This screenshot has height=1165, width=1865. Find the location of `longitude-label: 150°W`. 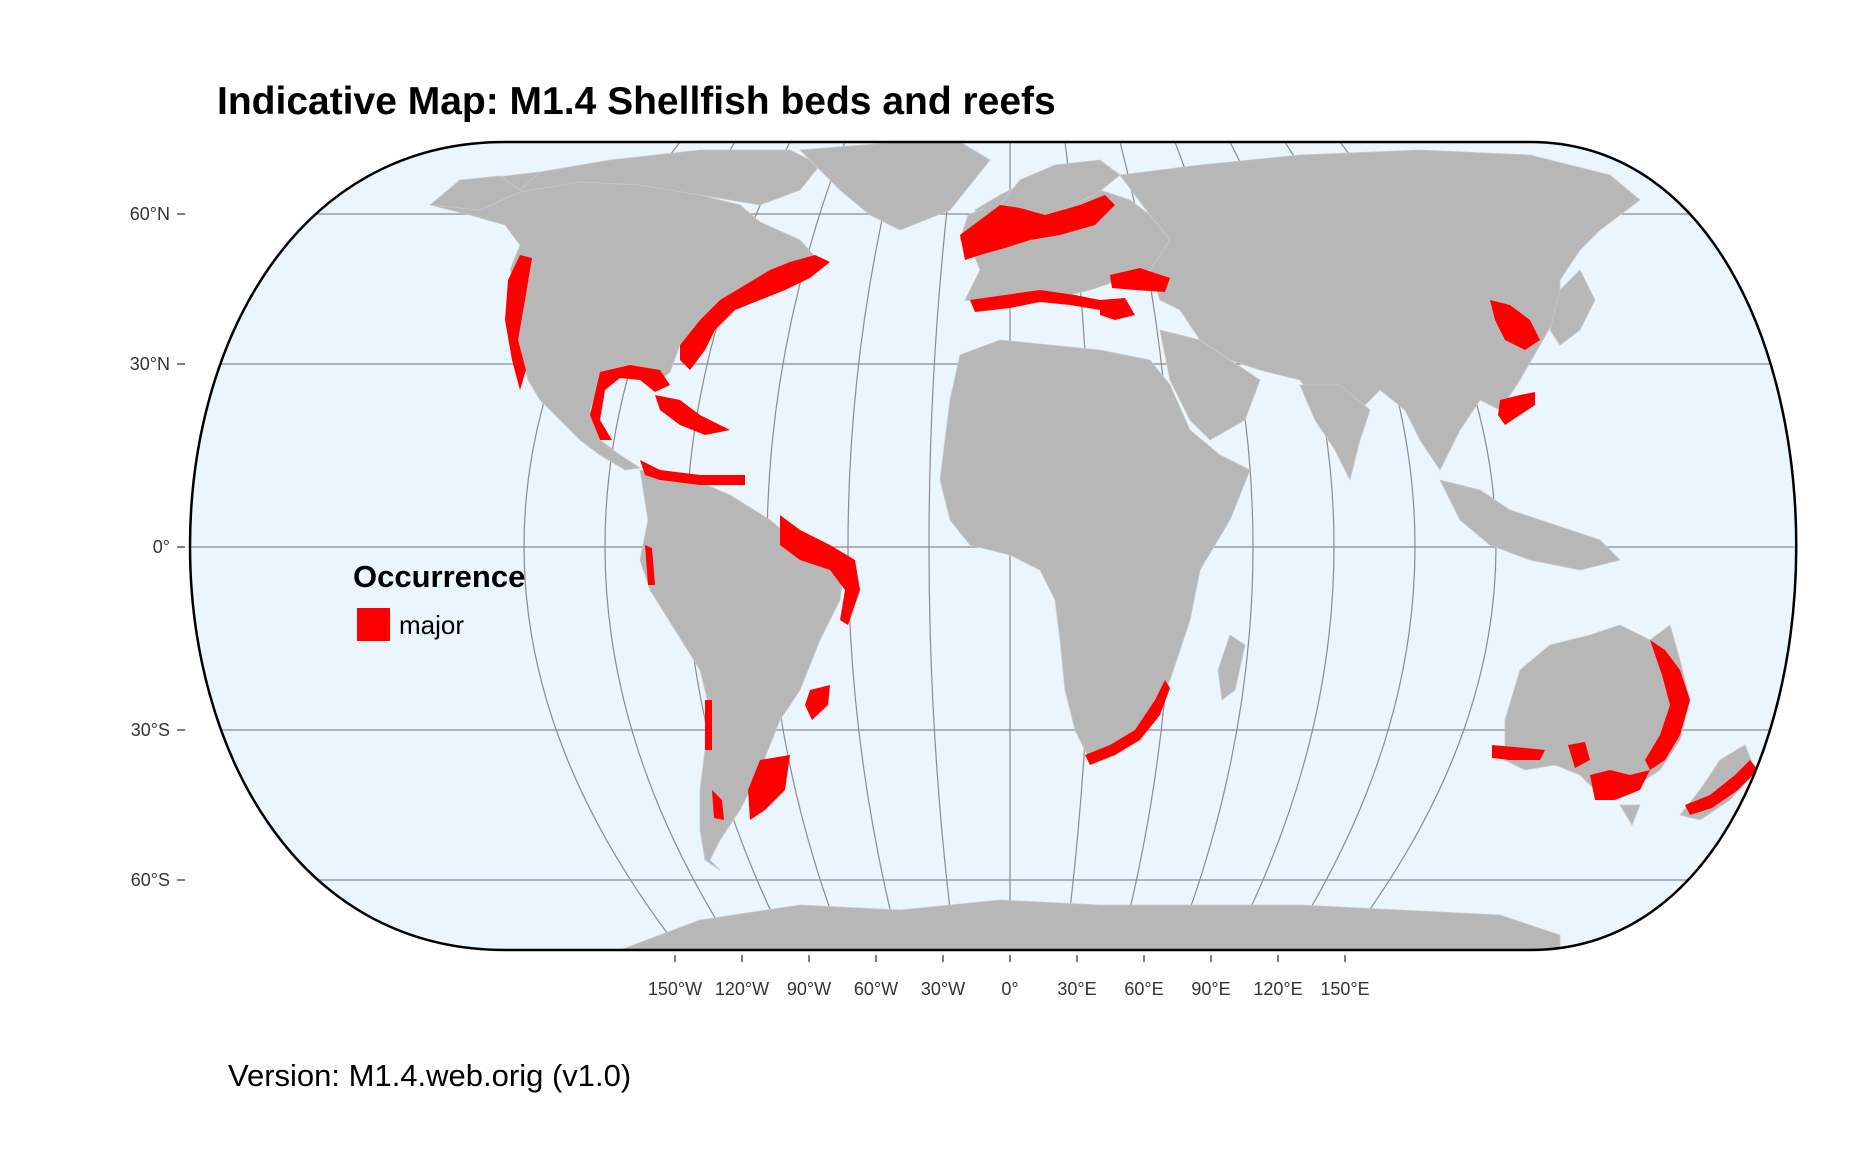

longitude-label: 150°W is located at coordinates (675, 989).